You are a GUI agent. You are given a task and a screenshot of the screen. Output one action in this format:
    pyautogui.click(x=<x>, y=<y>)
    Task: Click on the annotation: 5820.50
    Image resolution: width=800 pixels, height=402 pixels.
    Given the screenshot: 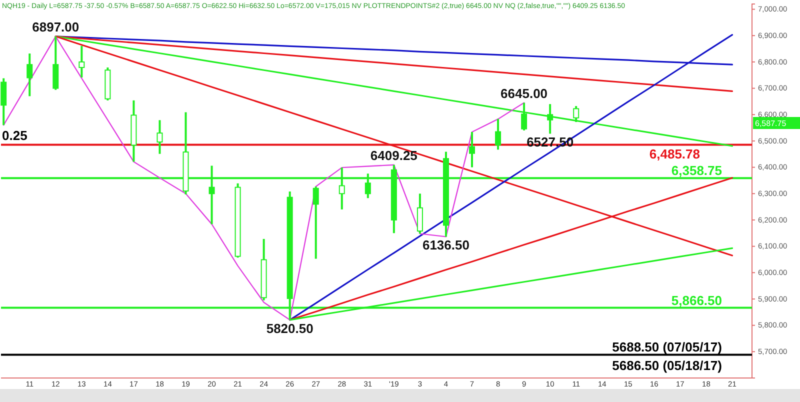 What is the action you would take?
    pyautogui.click(x=290, y=328)
    